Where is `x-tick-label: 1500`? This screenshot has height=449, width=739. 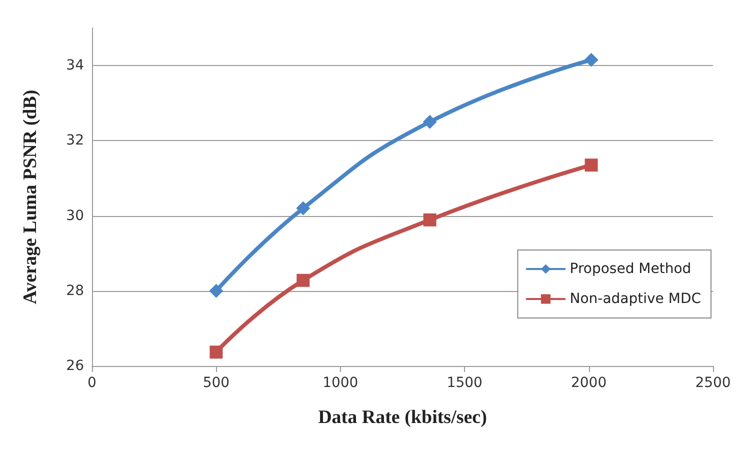 x-tick-label: 1500 is located at coordinates (464, 383).